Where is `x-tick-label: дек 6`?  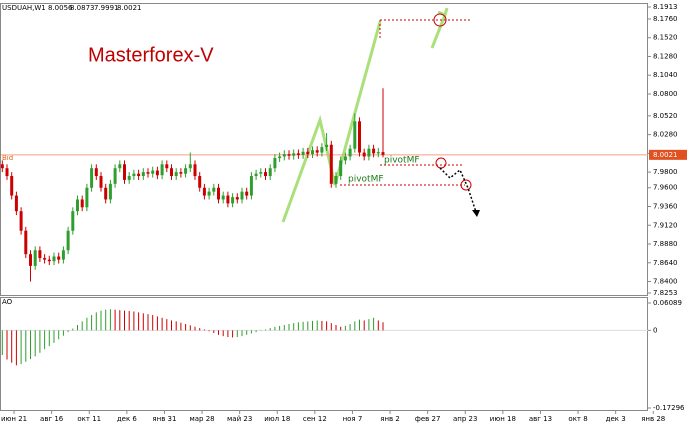
x-tick-label: дек 6 is located at coordinates (127, 419).